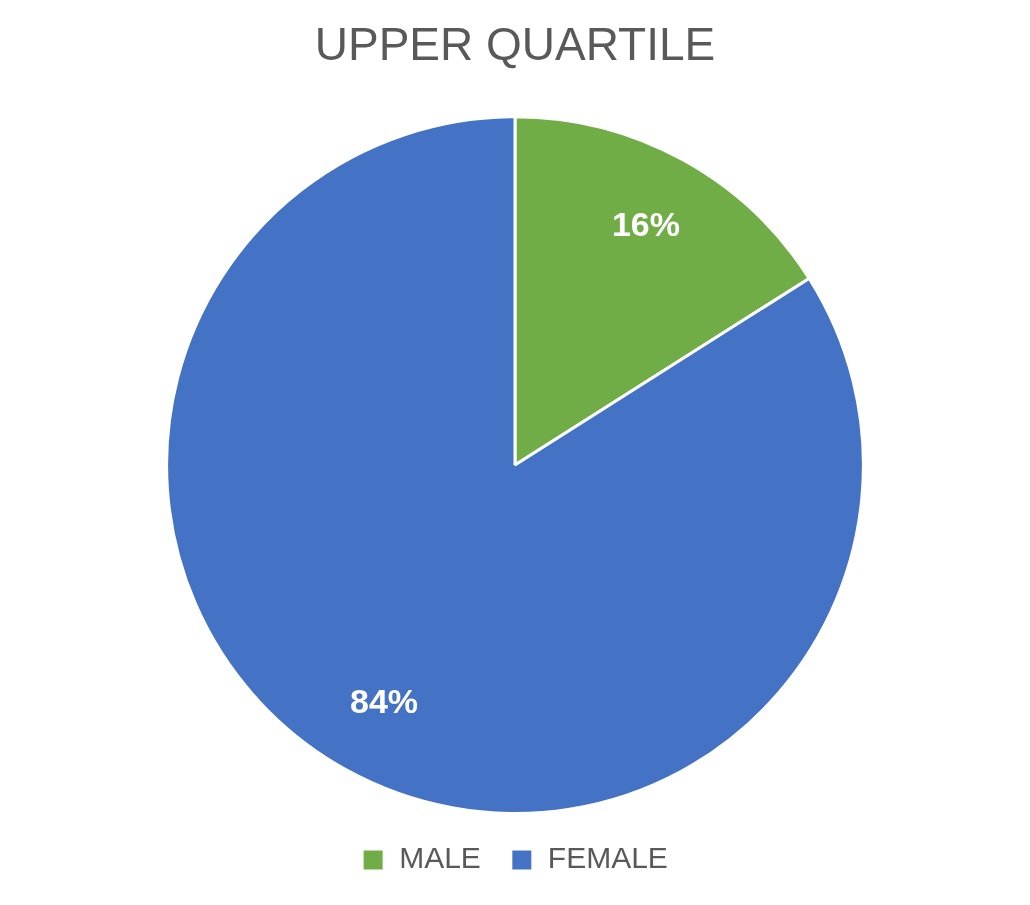  I want to click on chart-title: UPPER QUARTILE, so click(515, 44).